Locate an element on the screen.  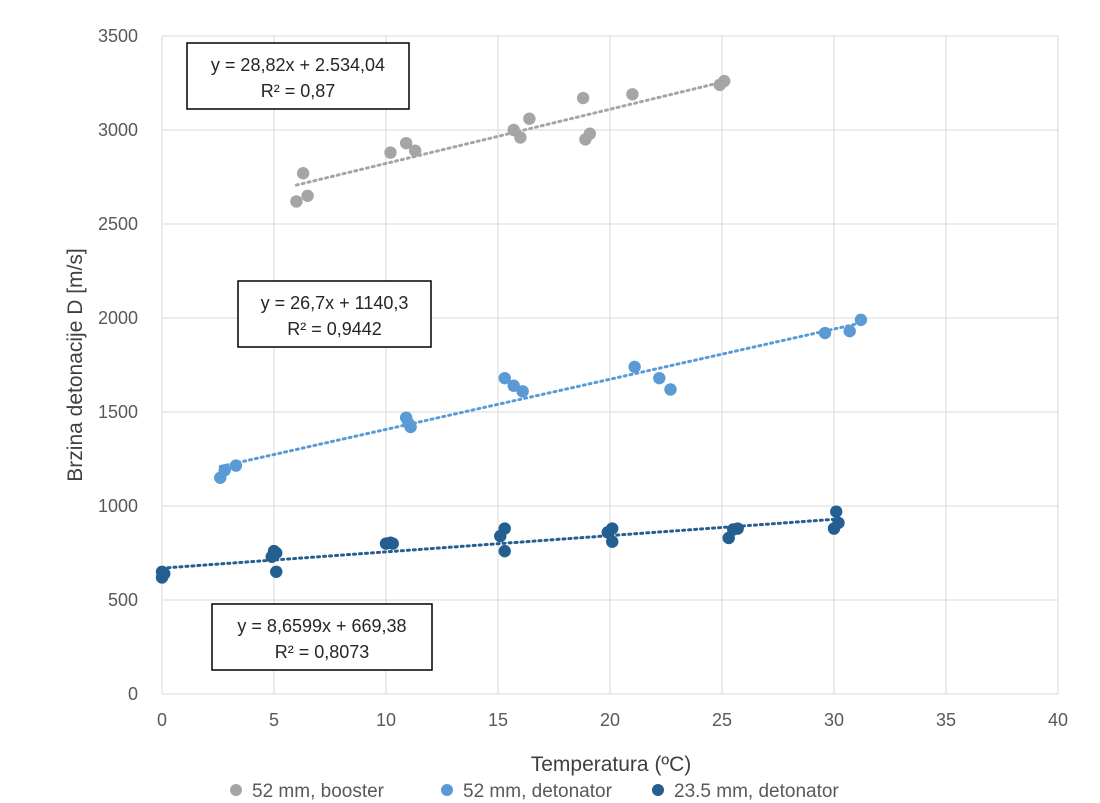
legend-label: 23.5 mm, detonator is located at coordinates (756, 791).